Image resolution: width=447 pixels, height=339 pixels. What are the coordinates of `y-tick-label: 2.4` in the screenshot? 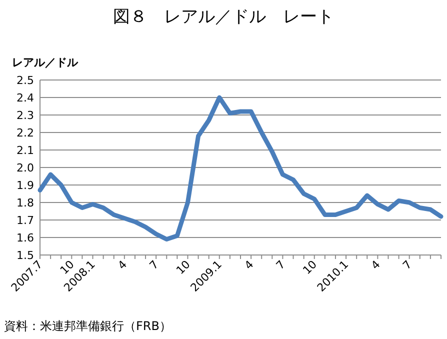 It's located at (25, 98).